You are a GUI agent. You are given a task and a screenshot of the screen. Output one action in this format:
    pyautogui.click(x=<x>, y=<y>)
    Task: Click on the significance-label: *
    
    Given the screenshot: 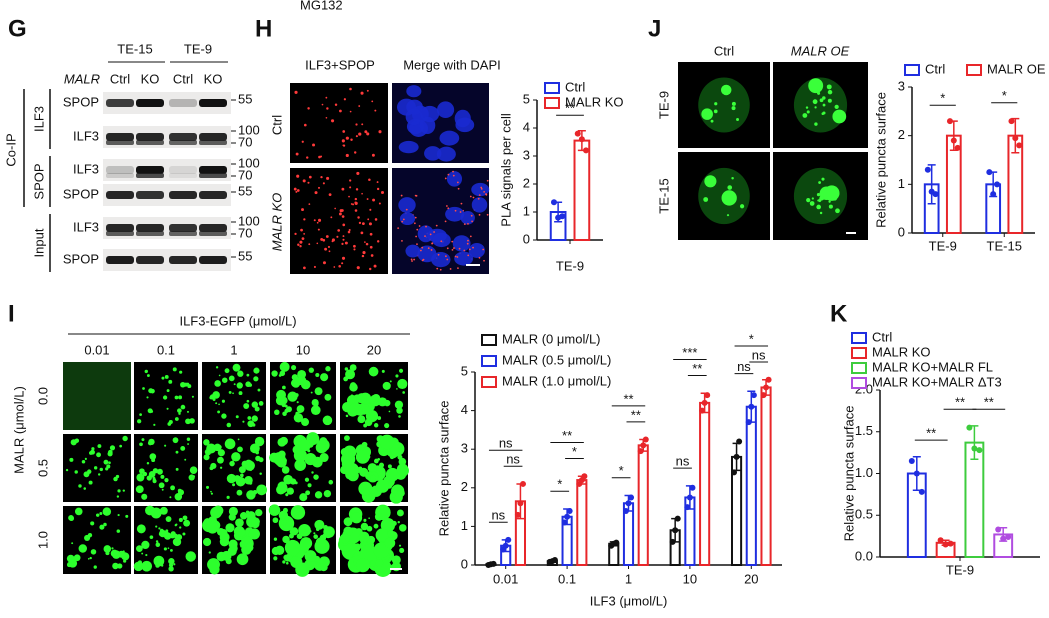 What is the action you would take?
    pyautogui.click(x=942, y=98)
    